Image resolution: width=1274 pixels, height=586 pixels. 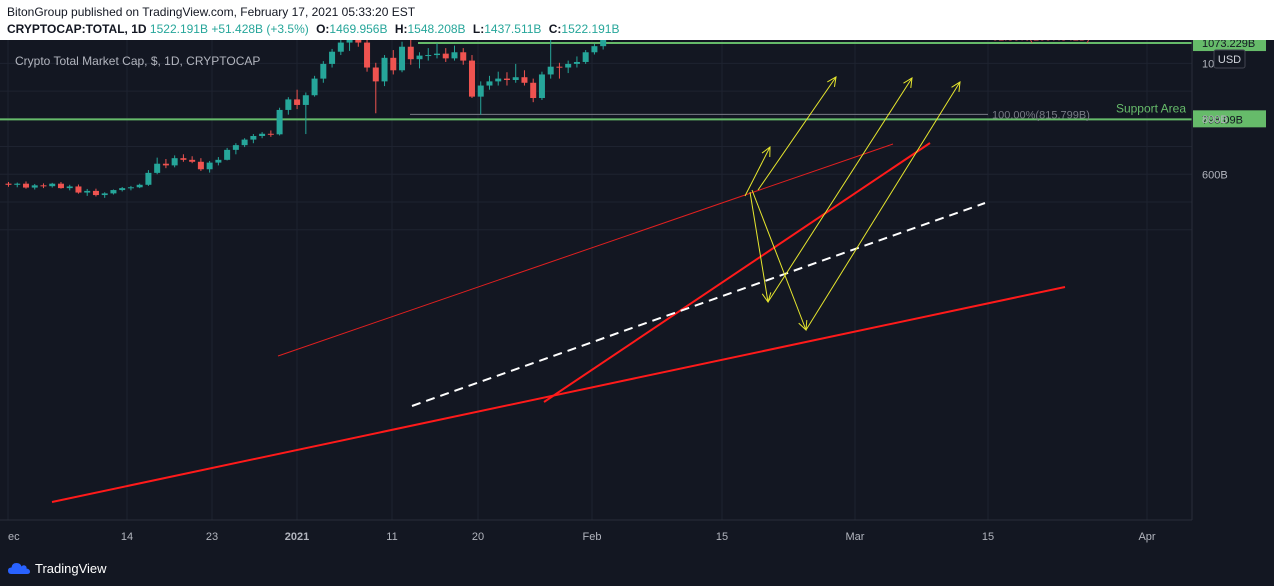 I want to click on price-tag-label: 798.09B, so click(x=1222, y=120).